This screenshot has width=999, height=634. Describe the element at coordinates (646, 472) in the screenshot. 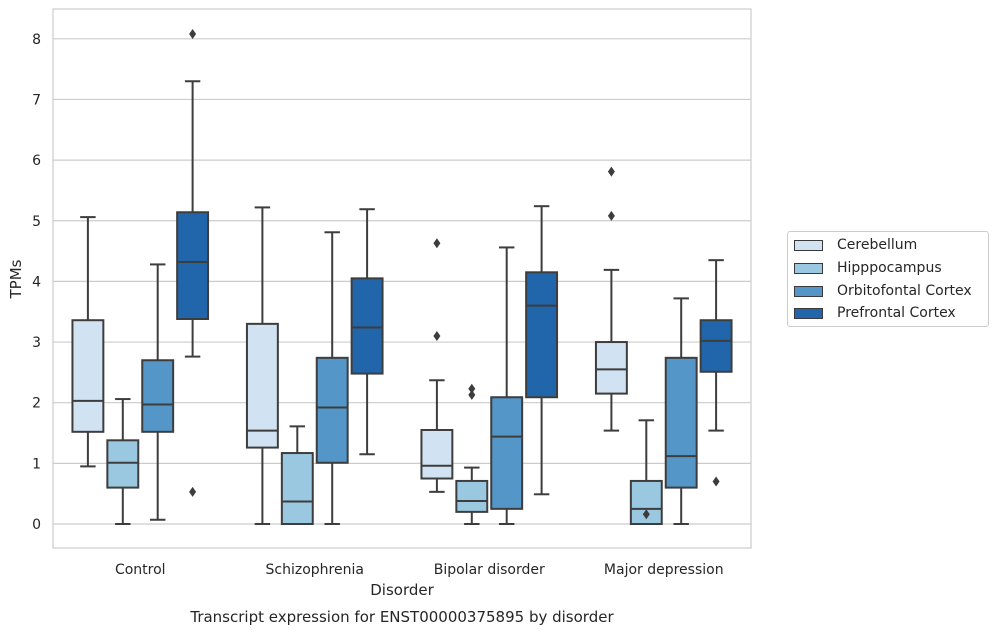

I see `box-major-depression-hipppocampus` at that location.